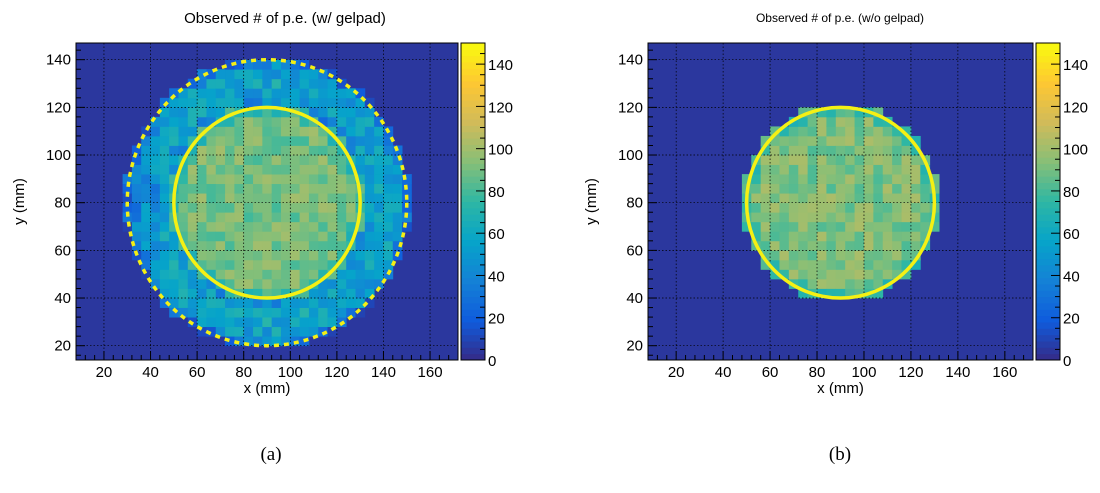 This screenshot has width=1100, height=493. I want to click on x-tick-label: 160, so click(1004, 372).